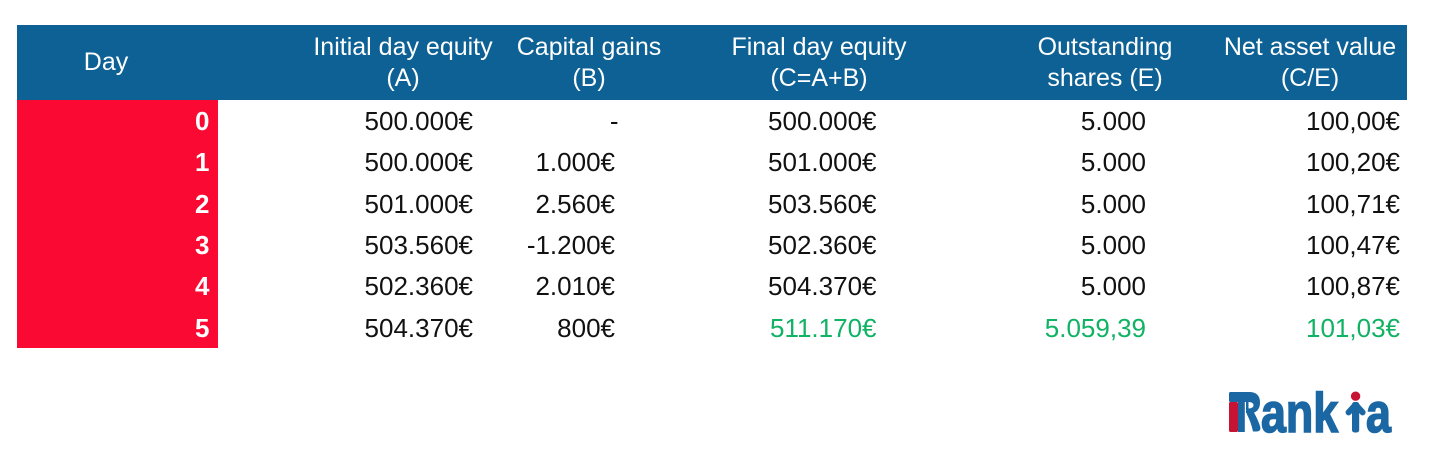  What do you see at coordinates (1379, 412) in the screenshot?
I see `svg-text: a` at bounding box center [1379, 412].